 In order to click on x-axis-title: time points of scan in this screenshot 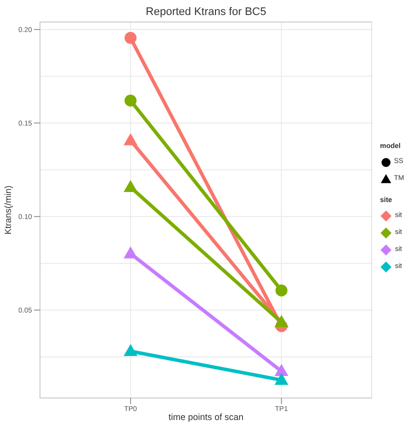, I will do `click(206, 417)`.